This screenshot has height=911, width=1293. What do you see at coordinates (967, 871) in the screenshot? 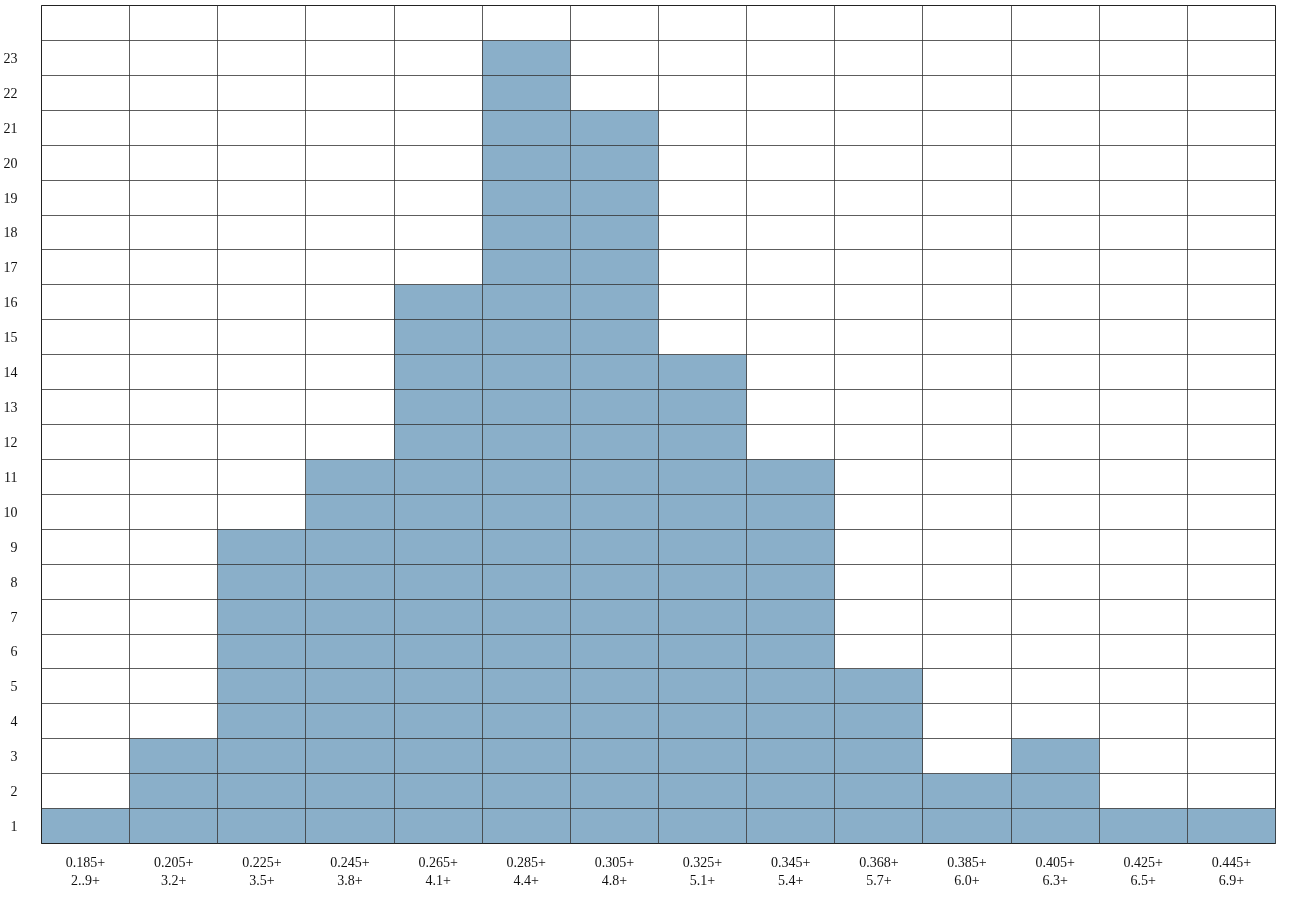
I see `x-tick-label: 0.385+ 6.0+` at bounding box center [967, 871].